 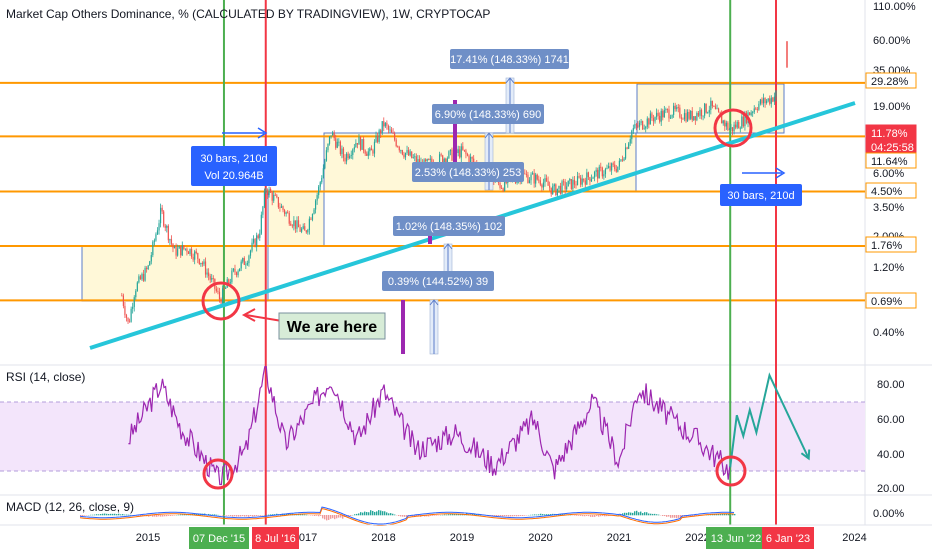 I want to click on pointer-arrowhead, so click(x=248, y=315).